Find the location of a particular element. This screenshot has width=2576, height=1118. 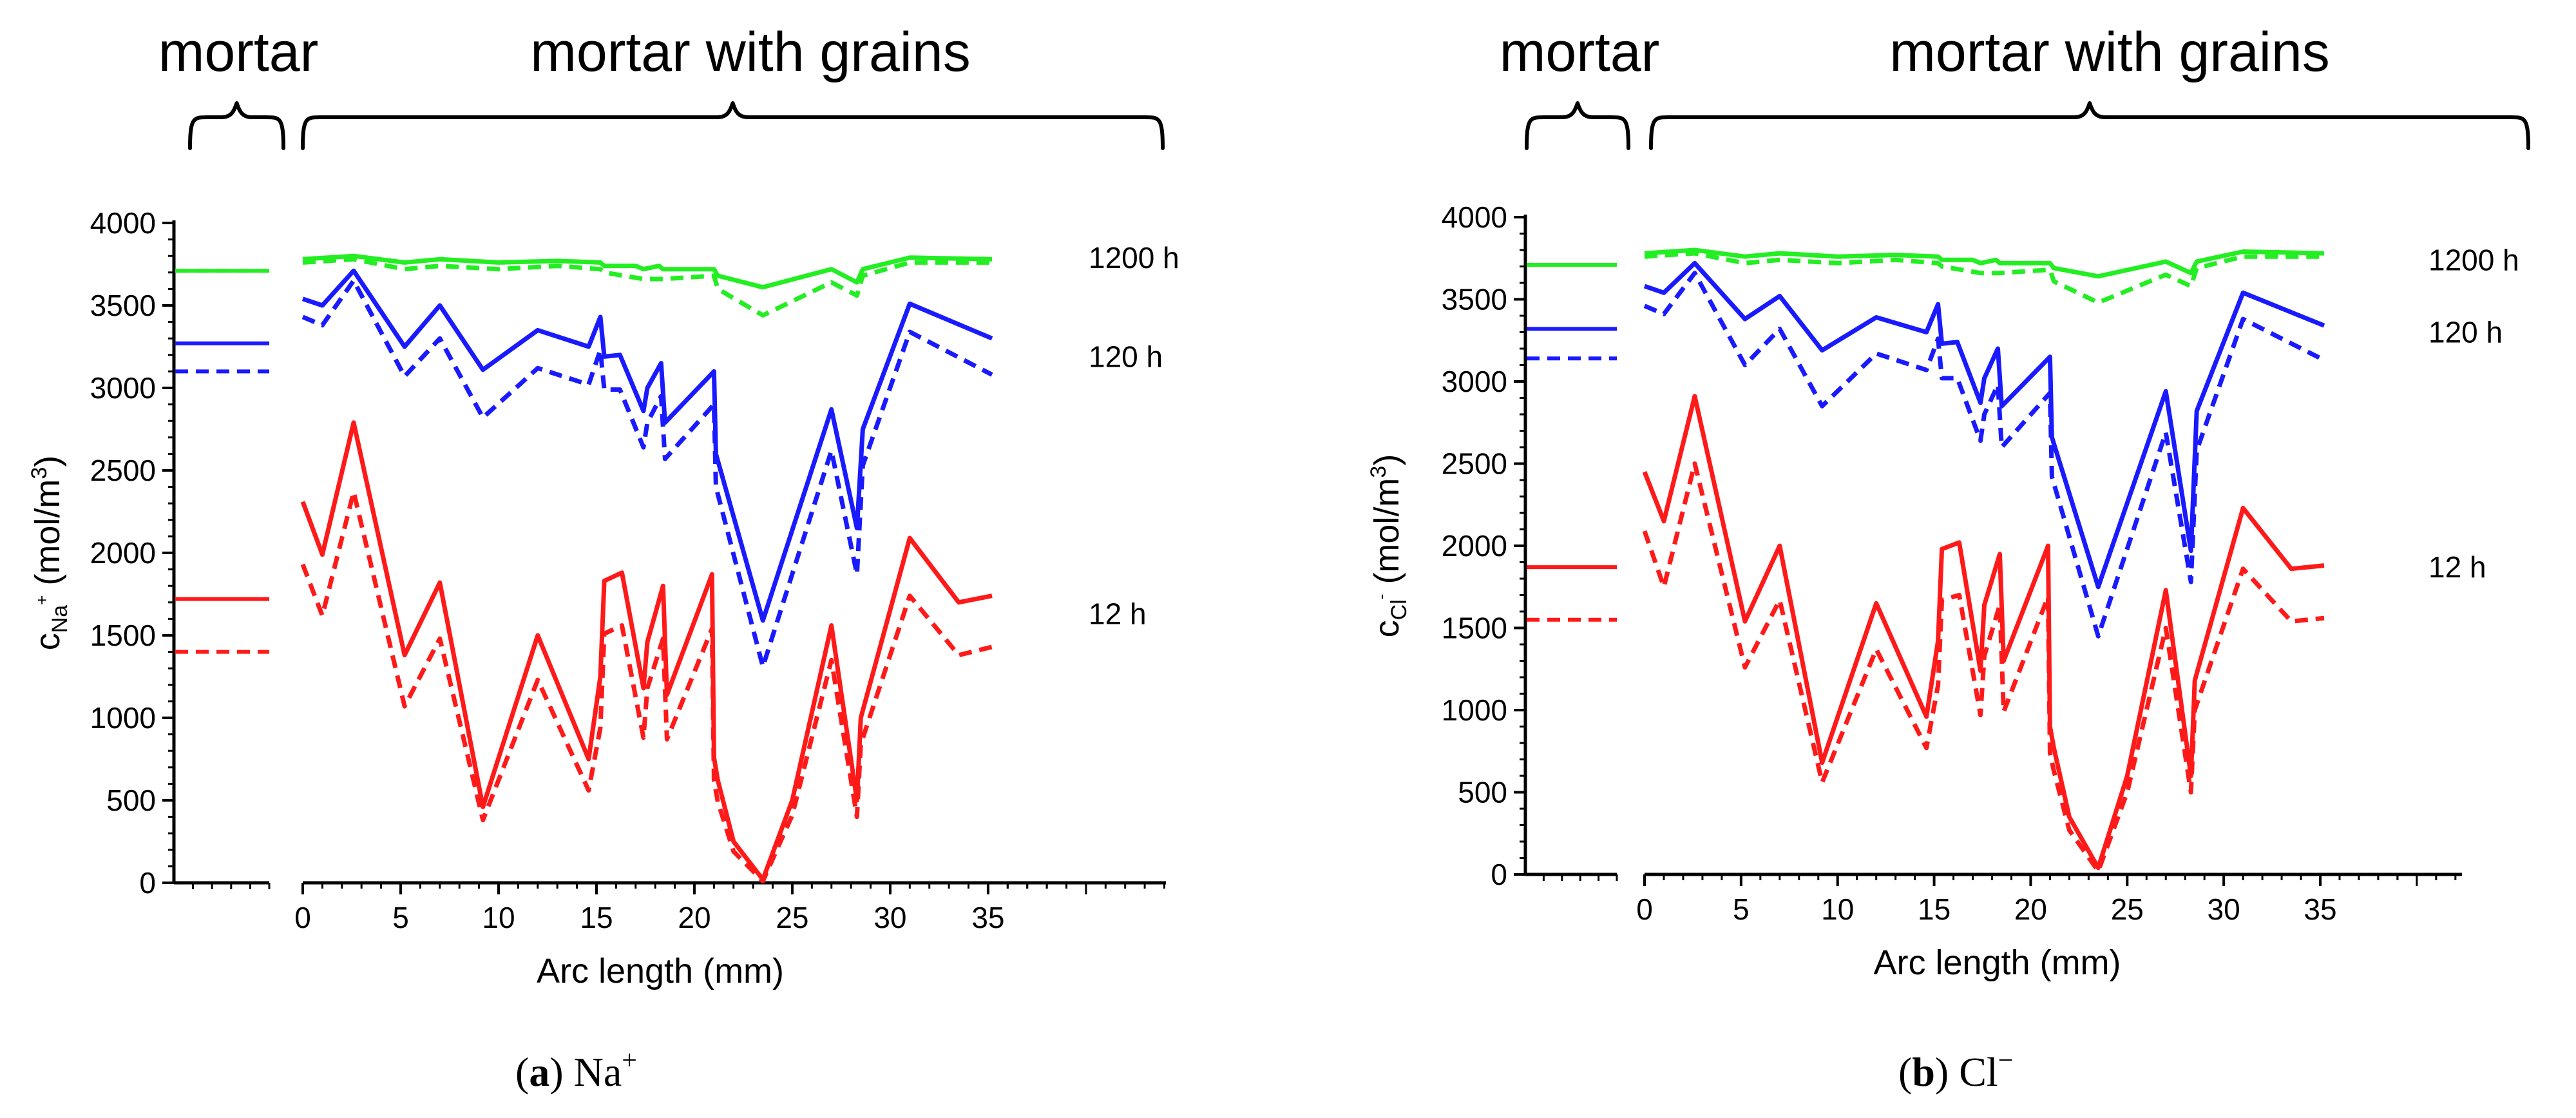

caption-panel-letter: a is located at coordinates (539, 1072).